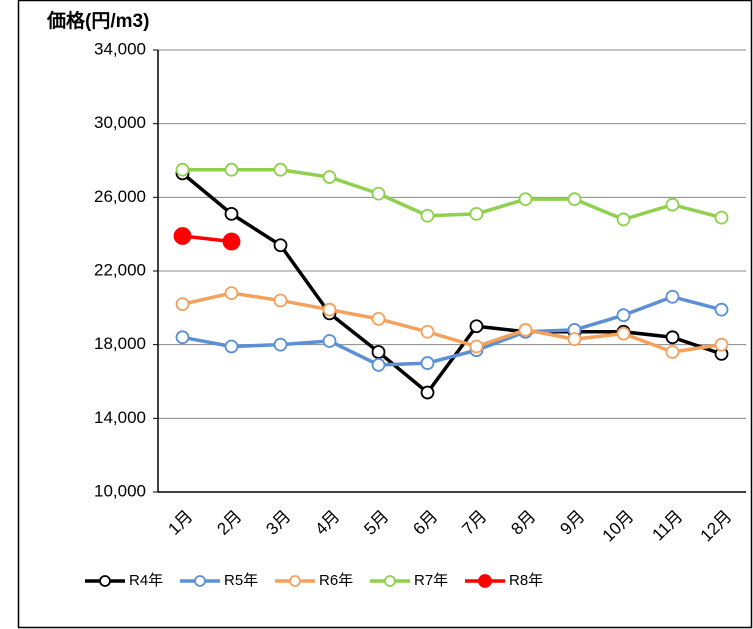 This screenshot has width=753, height=629. What do you see at coordinates (120, 196) in the screenshot?
I see `y-tick-label: 26,000` at bounding box center [120, 196].